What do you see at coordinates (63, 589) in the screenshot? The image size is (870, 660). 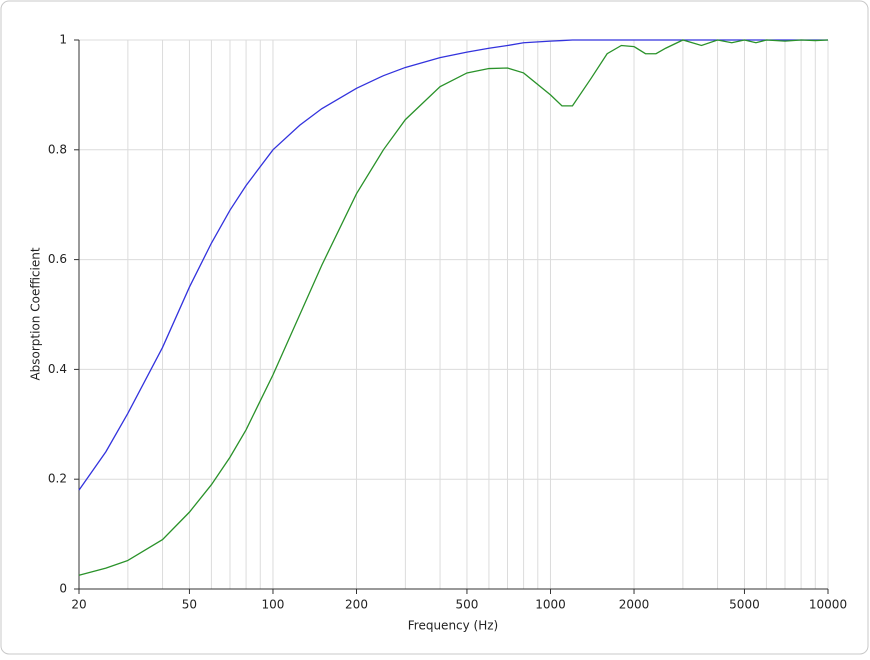 I see `y-tick-label: 0` at bounding box center [63, 589].